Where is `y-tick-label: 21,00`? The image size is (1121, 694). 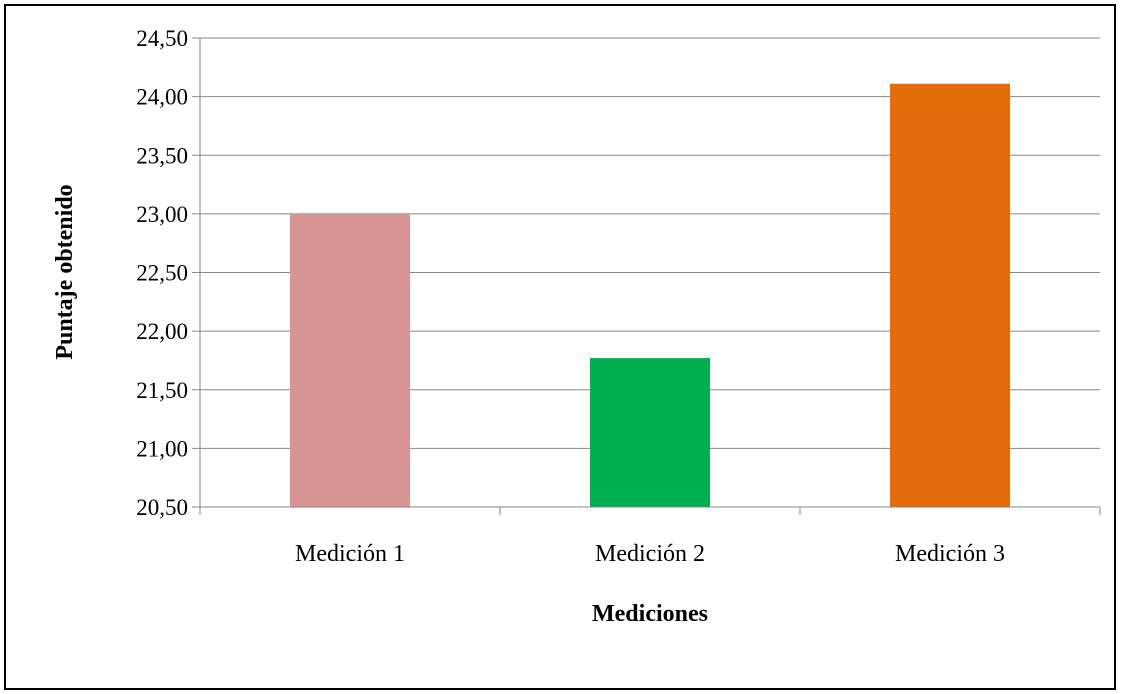 y-tick-label: 21,00 is located at coordinates (162, 448).